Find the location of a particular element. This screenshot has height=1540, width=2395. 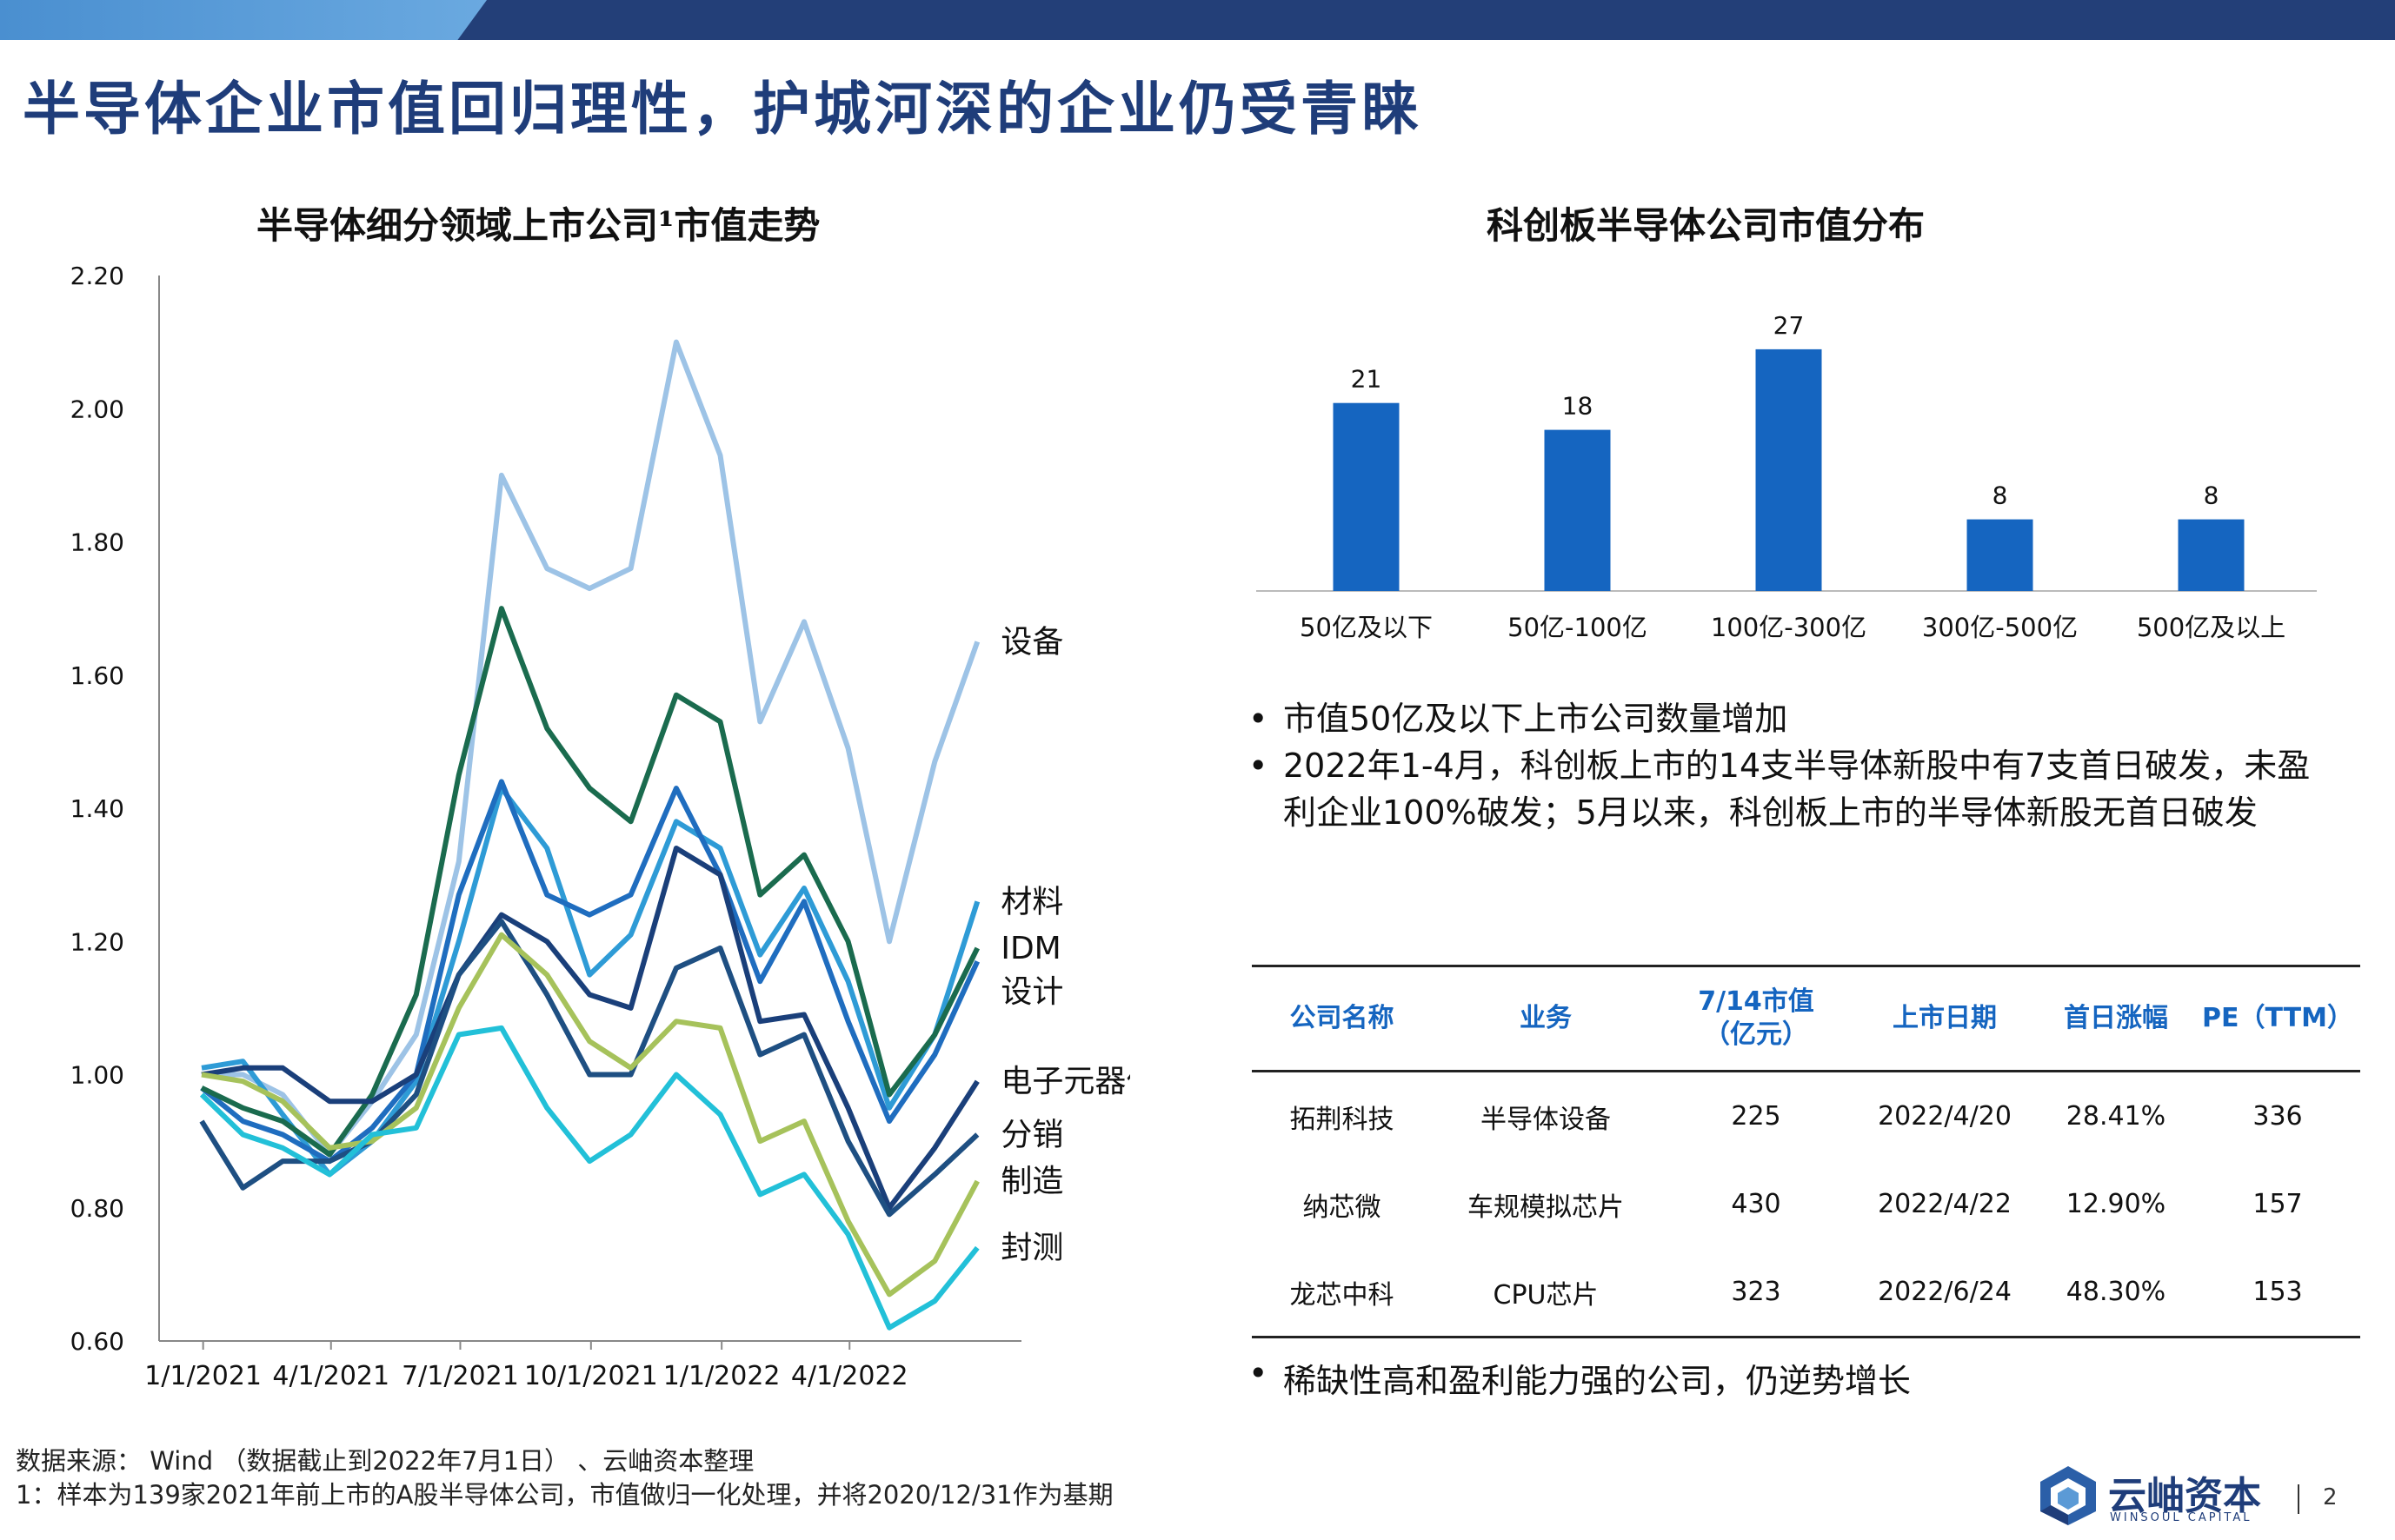

table-row: 龙芯中科 CPU芯片 323 2022/6/24 48.30% 153 is located at coordinates (1806, 1293).